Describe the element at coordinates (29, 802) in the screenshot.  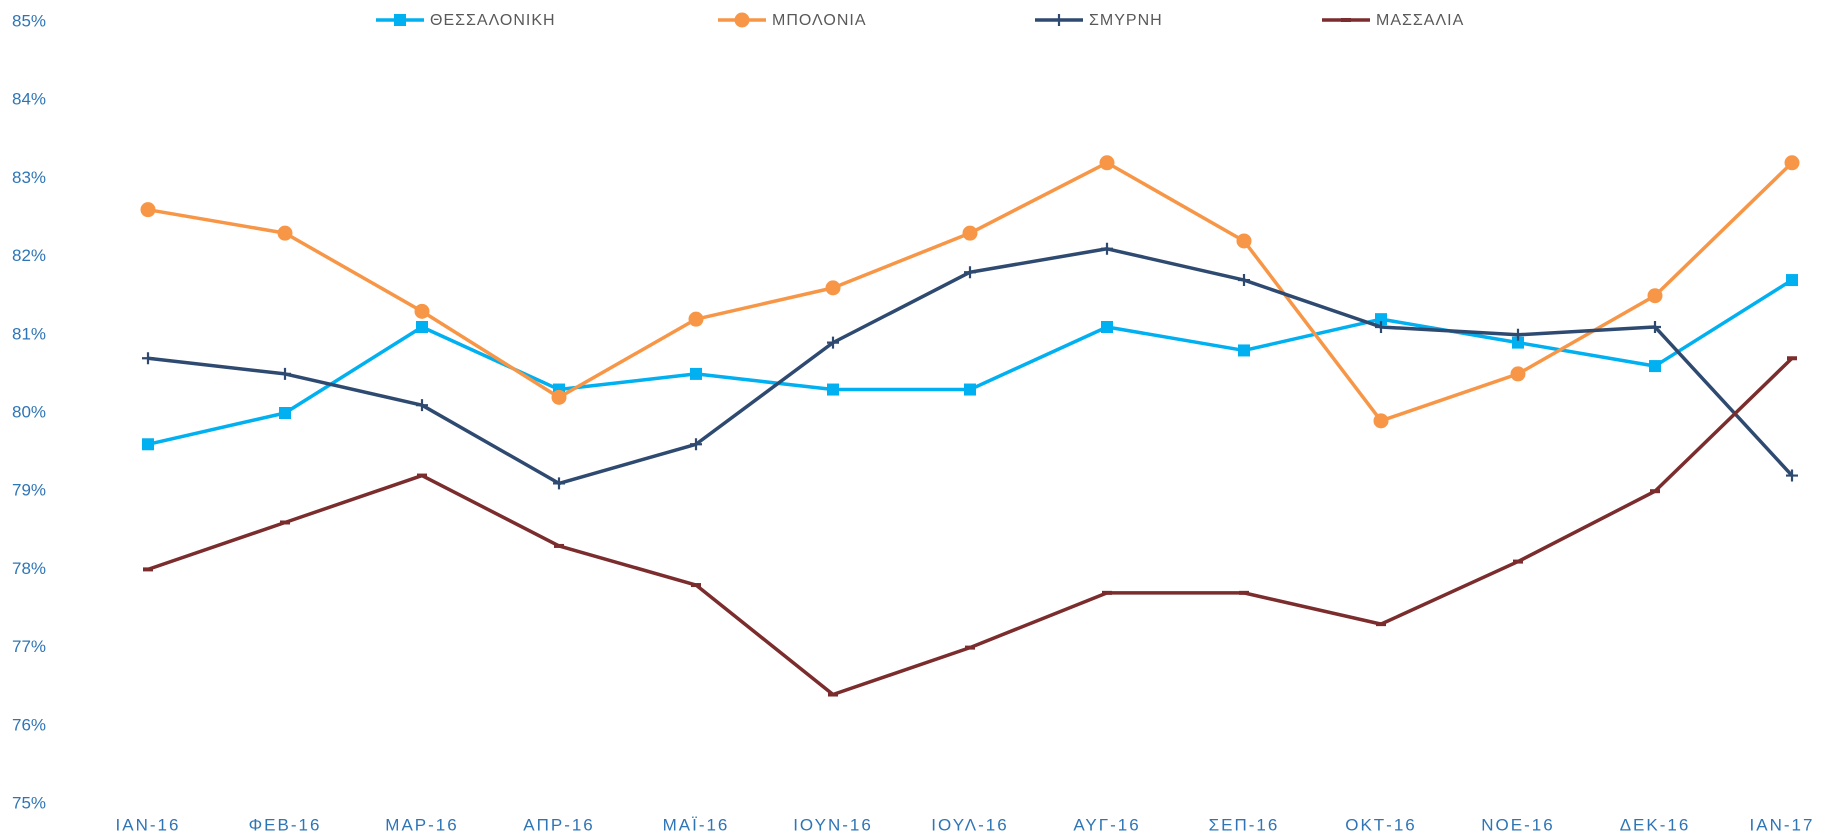
I see `y-tick-label: 75%` at that location.